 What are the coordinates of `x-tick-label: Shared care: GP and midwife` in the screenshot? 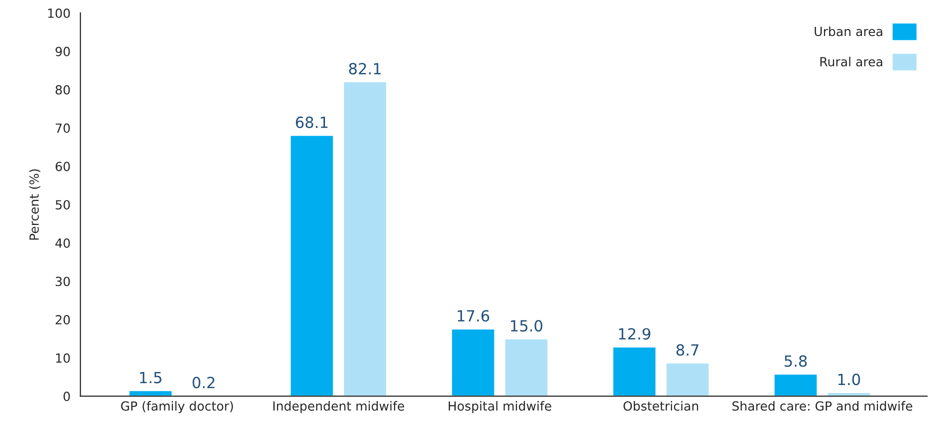 It's located at (822, 406).